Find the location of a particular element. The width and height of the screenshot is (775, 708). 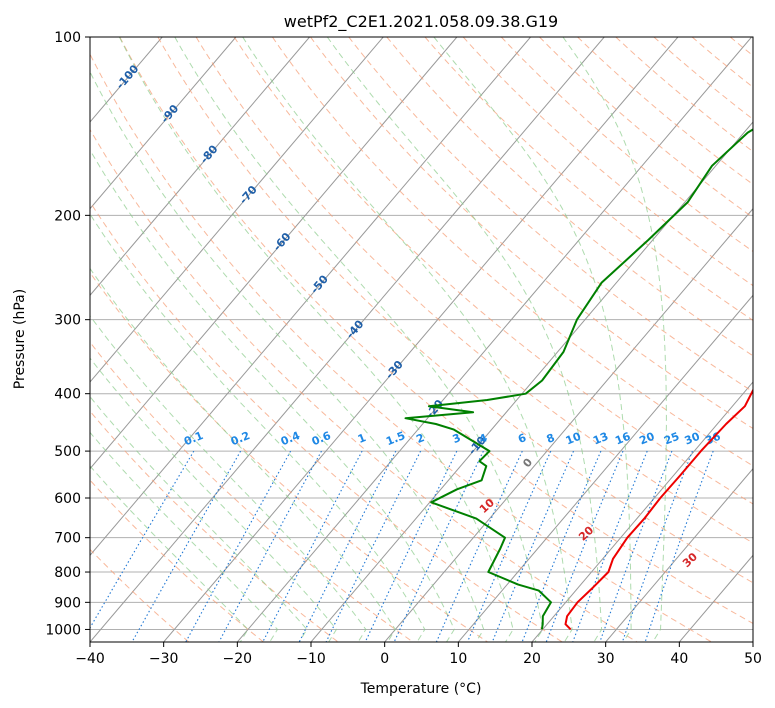

x-tick-label: 20 is located at coordinates (532, 659).